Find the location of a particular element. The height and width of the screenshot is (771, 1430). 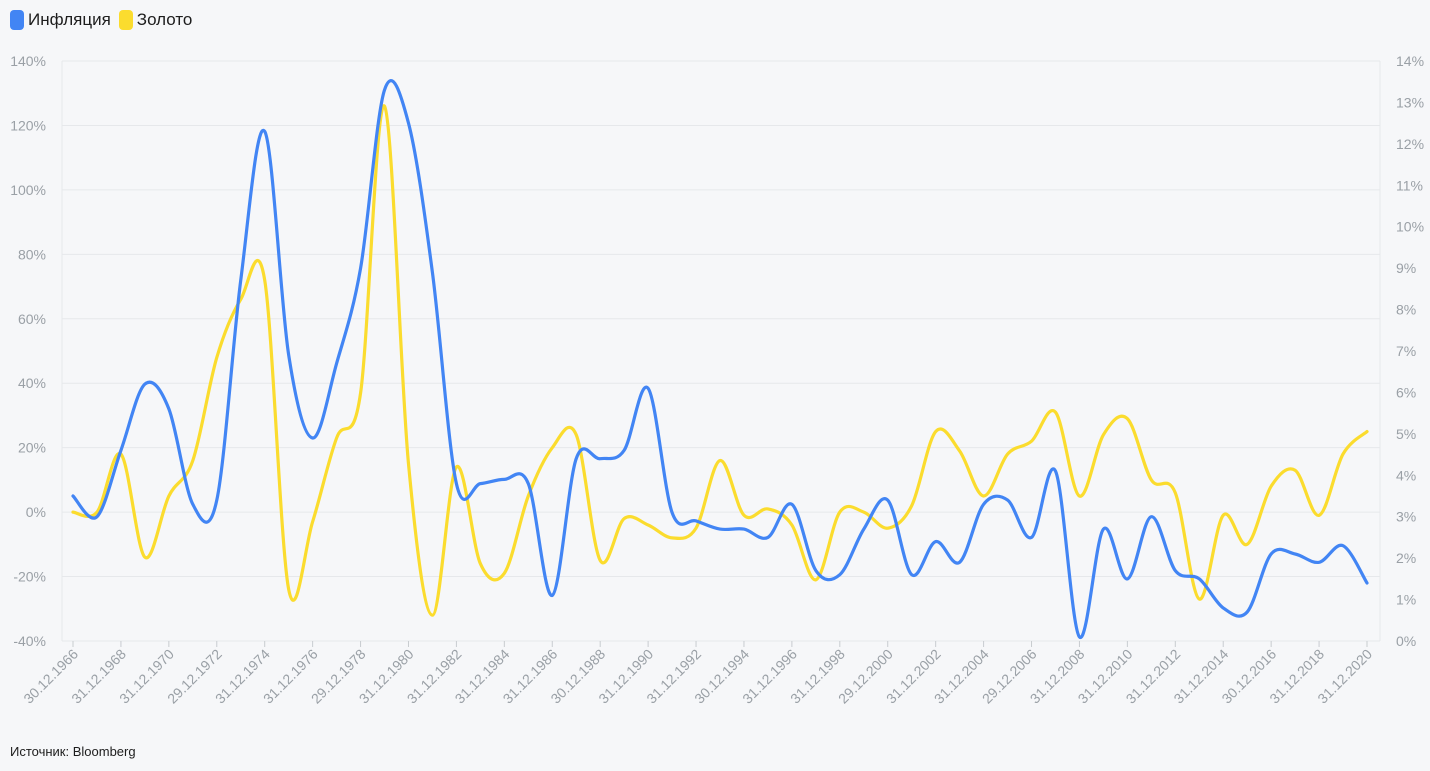

left-tick-label: 40% is located at coordinates (32, 383).